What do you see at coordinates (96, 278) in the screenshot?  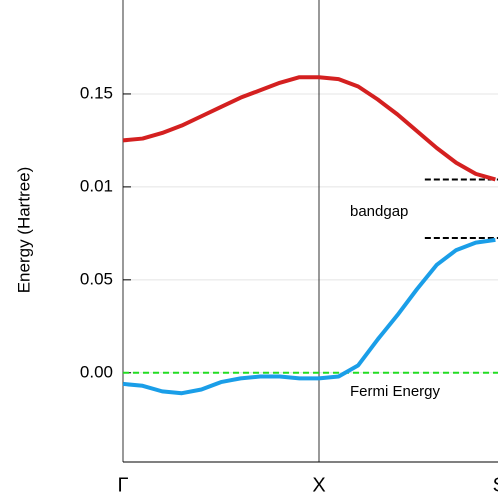 I see `y-tick-label: 0.05` at bounding box center [96, 278].